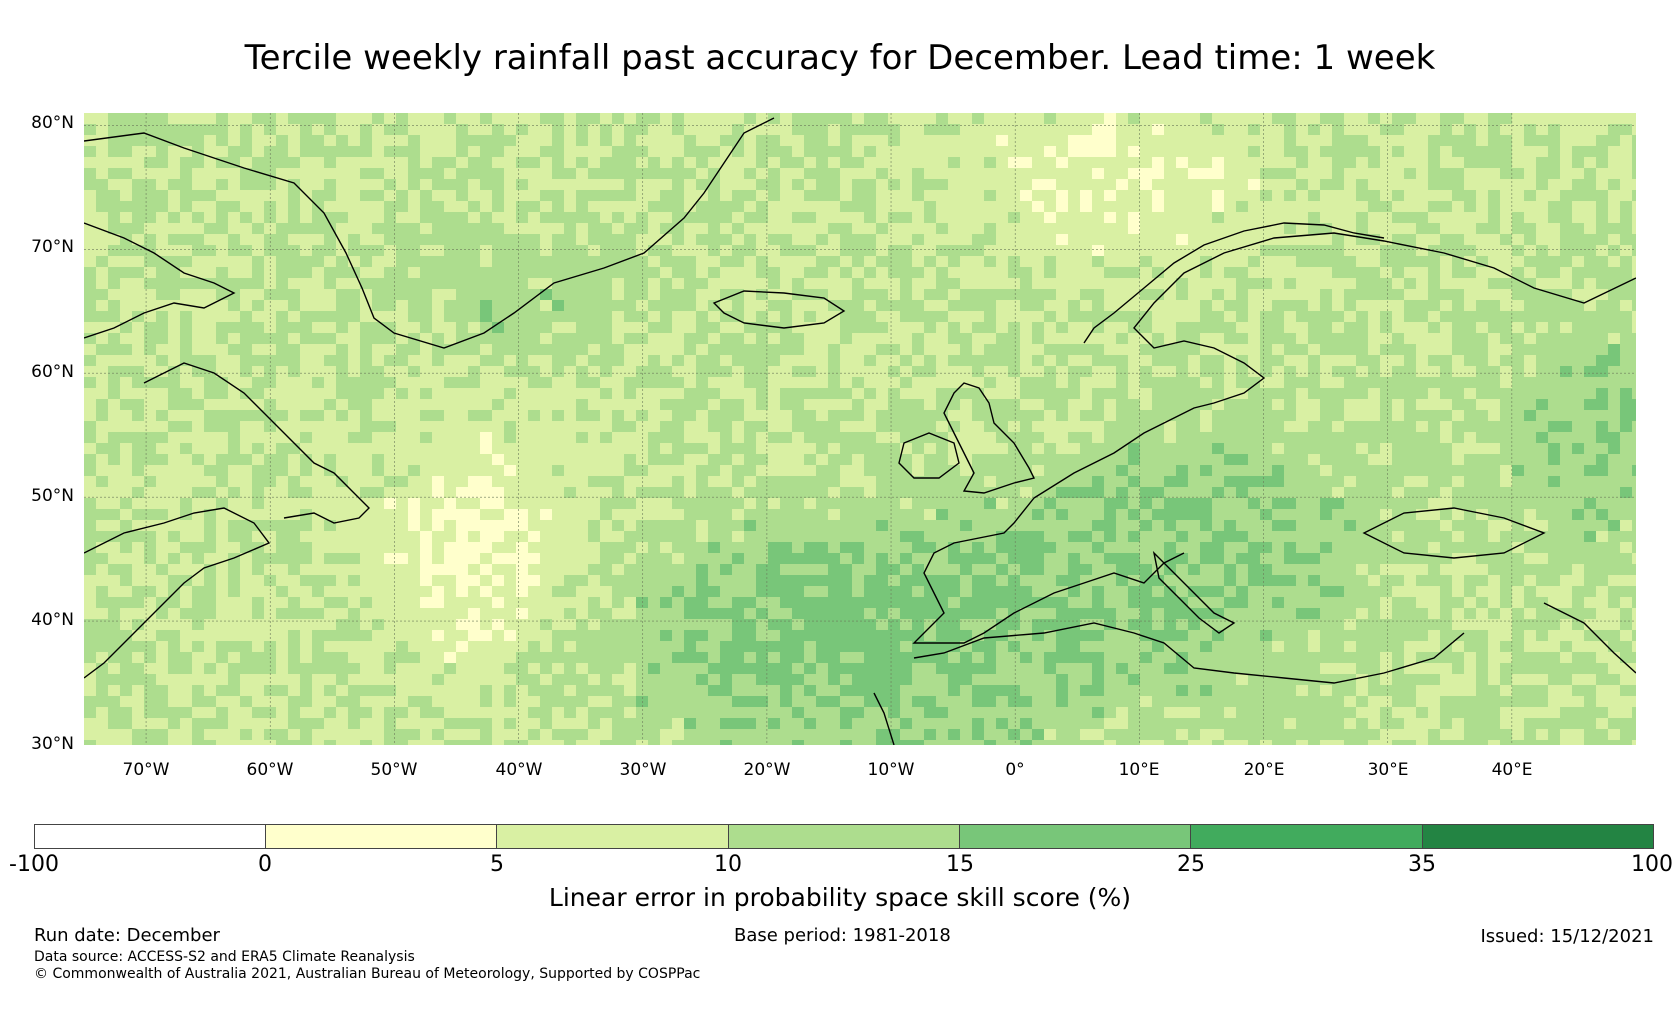 Image resolution: width=1680 pixels, height=1020 pixels. Describe the element at coordinates (52, 372) in the screenshot. I see `lat-label-60: 60°N` at that location.